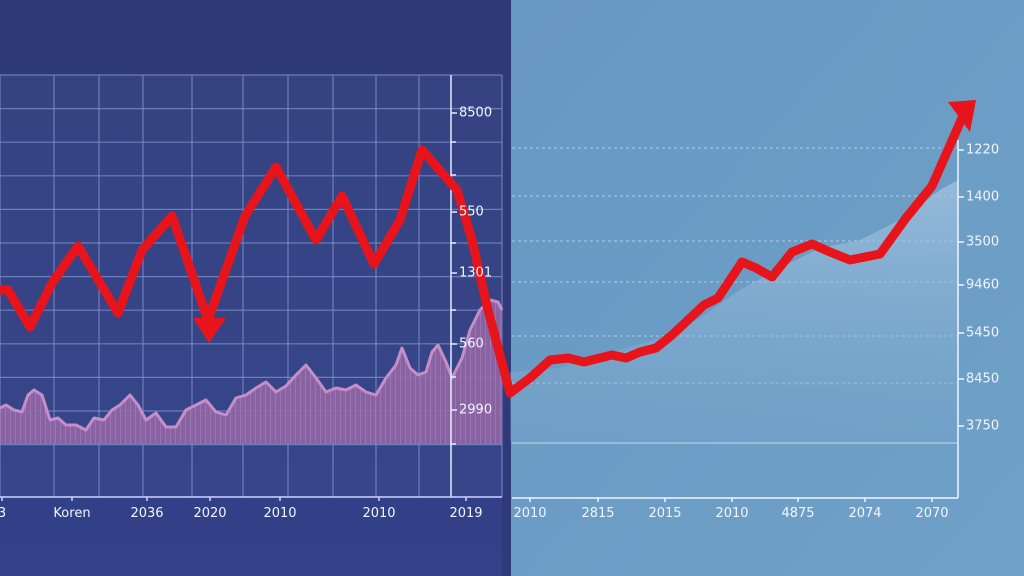 The image size is (1024, 576). Describe the element at coordinates (983, 285) in the screenshot. I see `y-tick-label: 9460` at that location.